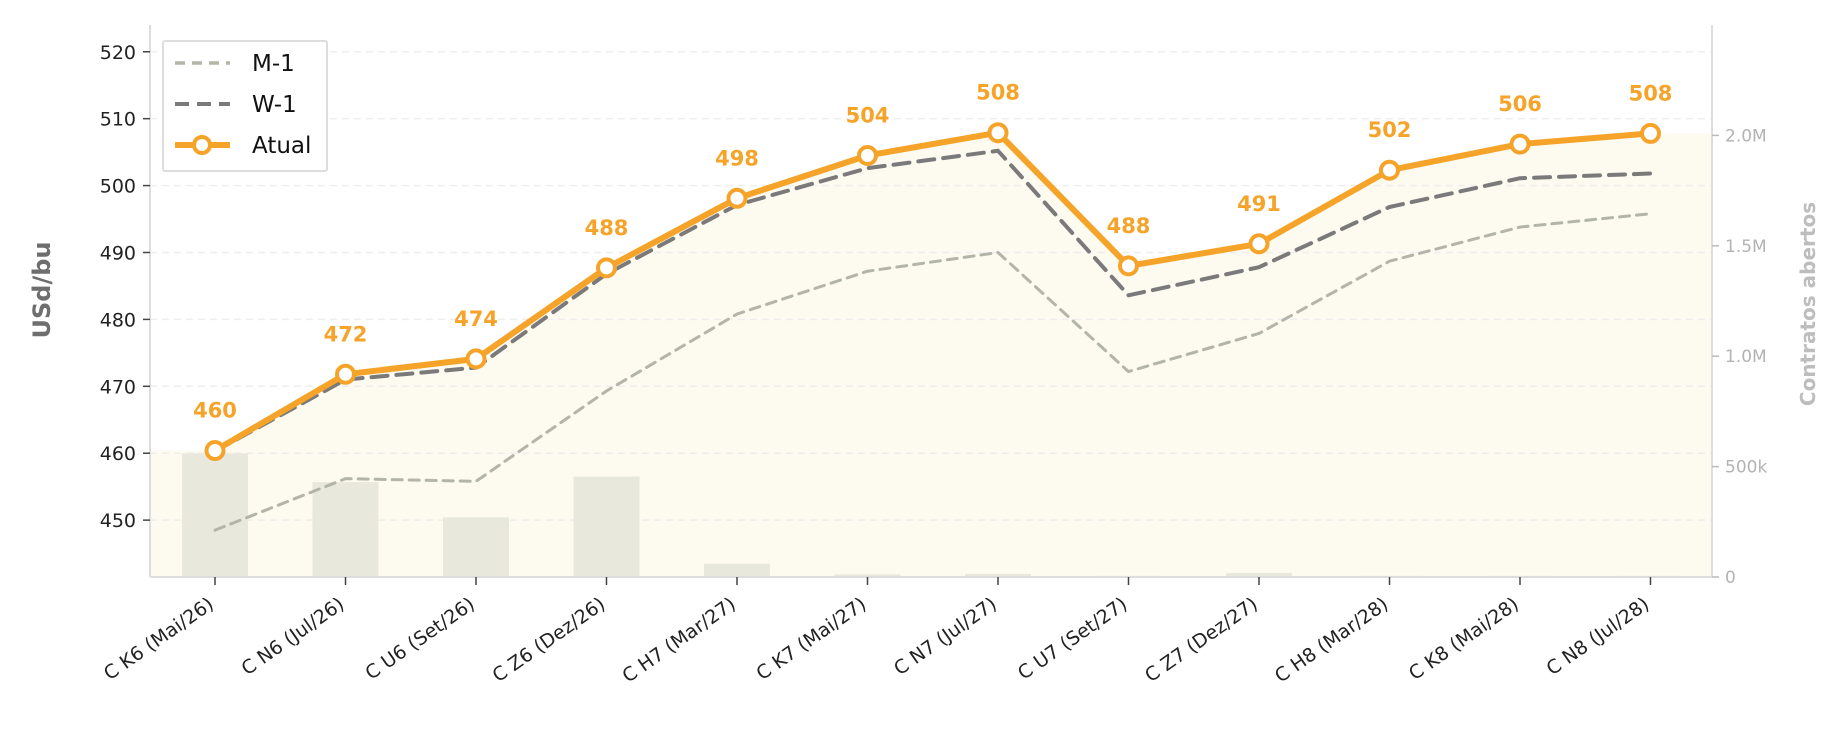 The image size is (1846, 734). I want to click on data-label-0: 460, so click(215, 411).